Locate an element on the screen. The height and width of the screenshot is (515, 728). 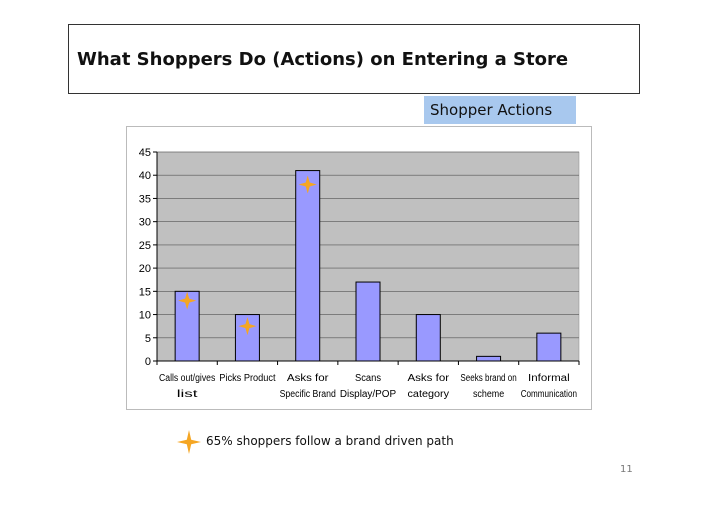
y-tick-label: 25 is located at coordinates (145, 246).